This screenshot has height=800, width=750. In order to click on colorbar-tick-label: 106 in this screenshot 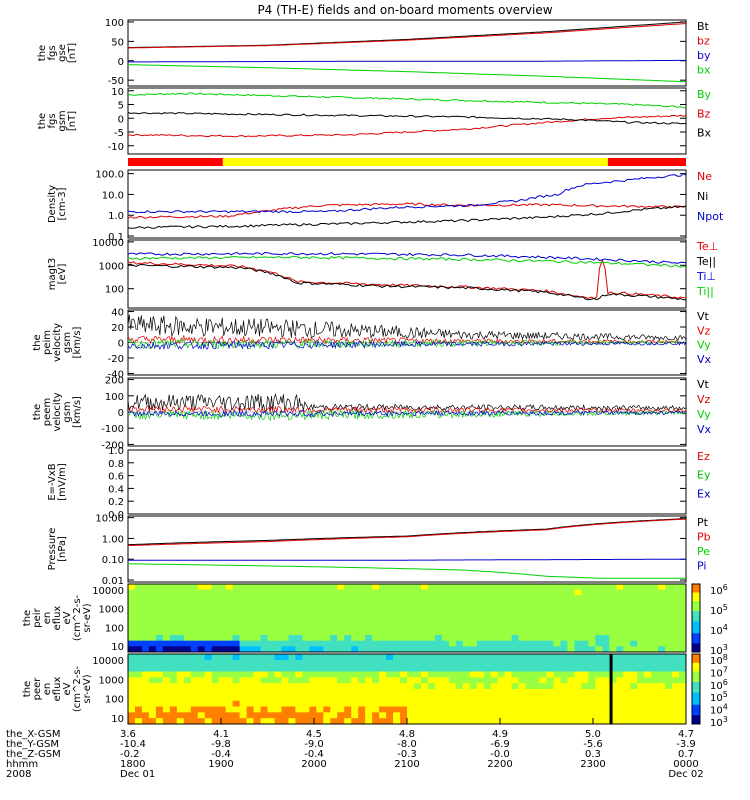, I will do `click(719, 685)`.